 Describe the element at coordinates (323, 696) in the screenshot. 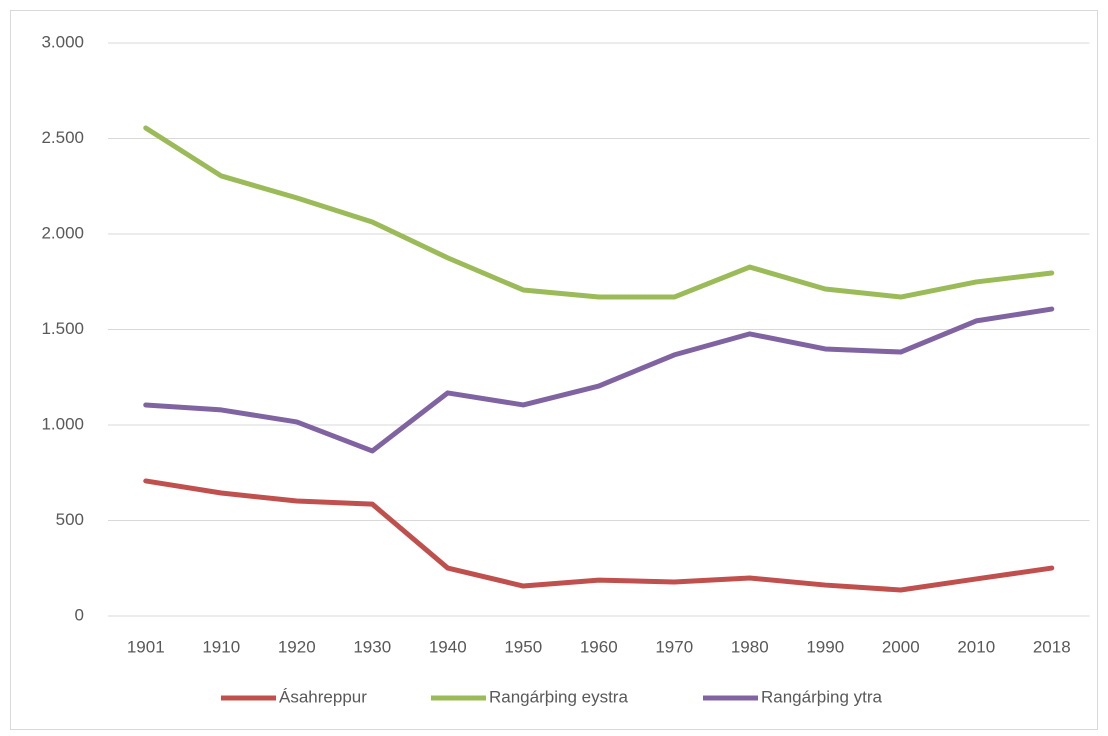

I see `legend-label: Ásahreppur` at that location.